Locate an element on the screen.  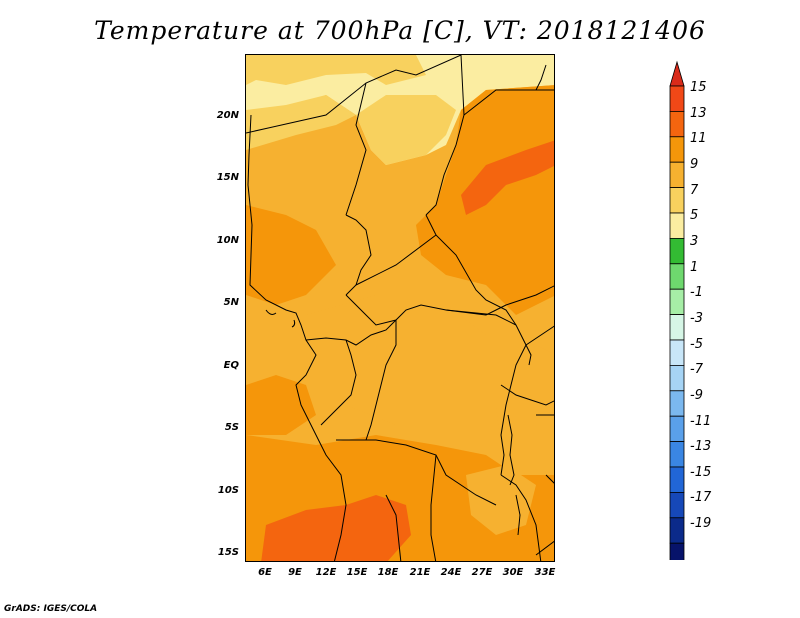
colorbar-label: 3 is located at coordinates (694, 241).